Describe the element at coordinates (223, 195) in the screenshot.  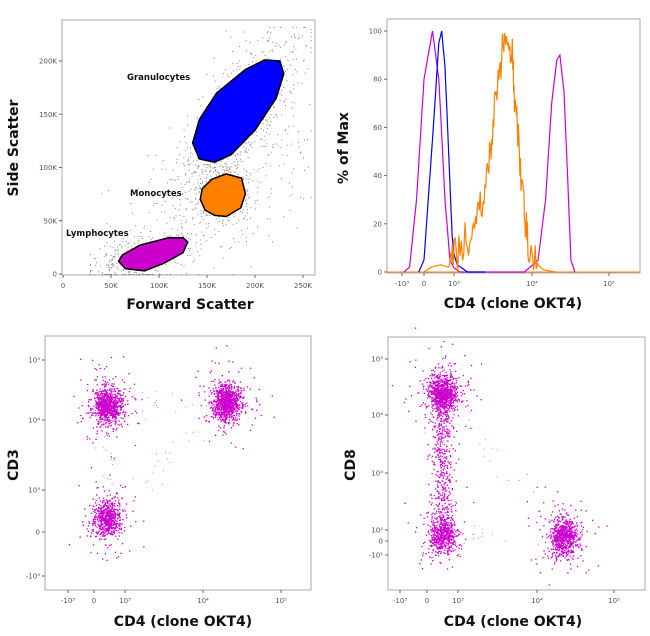
I see `gate-monocytes` at that location.